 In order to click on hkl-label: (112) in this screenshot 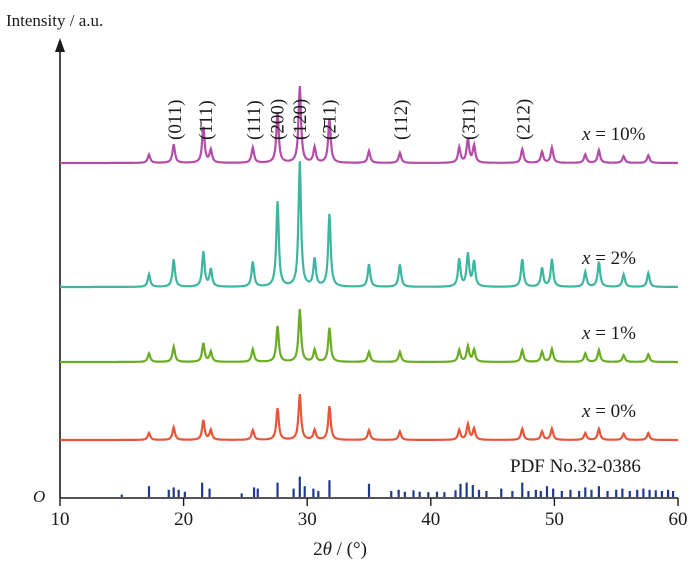, I will do `click(401, 120)`.